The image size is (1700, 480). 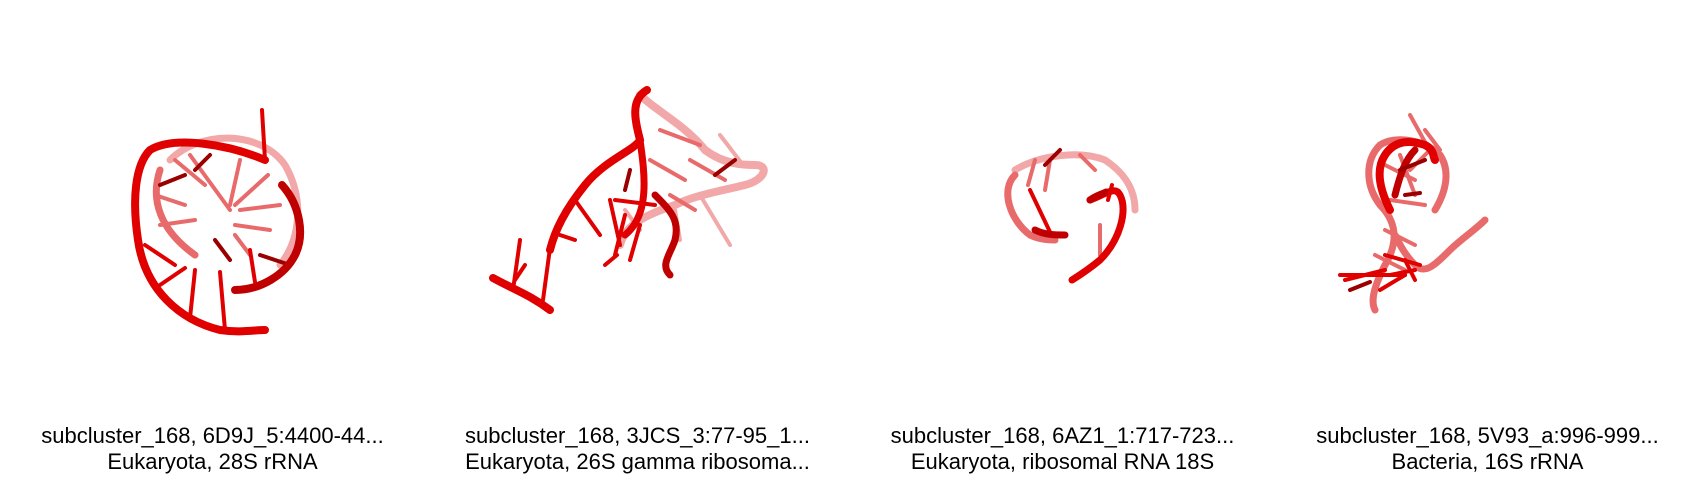 What do you see at coordinates (212, 461) in the screenshot?
I see `structure-subtitle-1: Eukaryota, 28S rRNA` at bounding box center [212, 461].